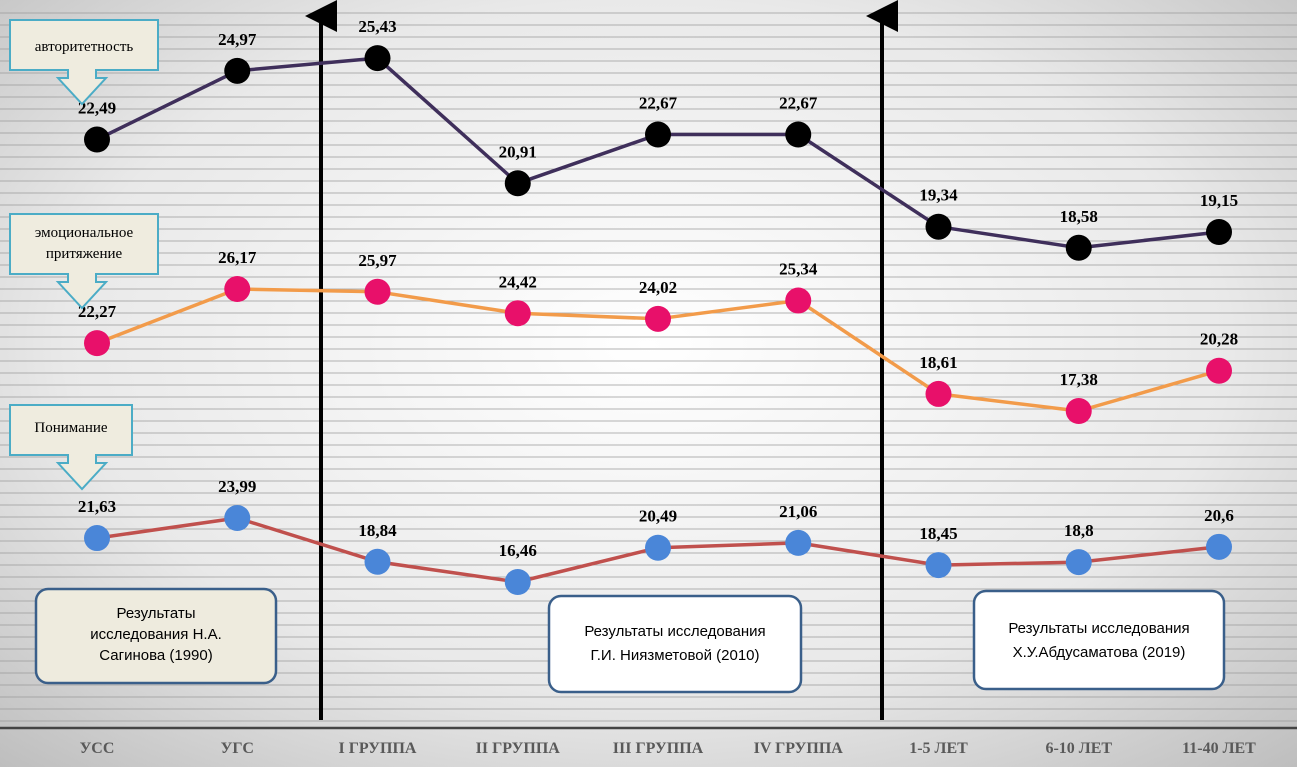 The height and width of the screenshot is (767, 1297). What do you see at coordinates (658, 748) in the screenshot?
I see `x-tick-label: III ГРУППА` at bounding box center [658, 748].